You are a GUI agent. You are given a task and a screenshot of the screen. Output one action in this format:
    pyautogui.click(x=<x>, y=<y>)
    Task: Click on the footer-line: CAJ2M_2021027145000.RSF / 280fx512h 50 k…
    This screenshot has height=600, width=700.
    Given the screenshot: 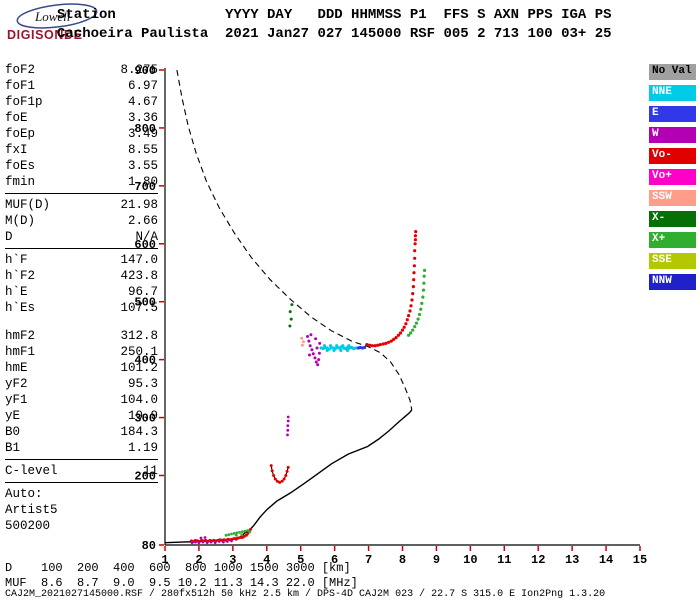 What is the action you would take?
    pyautogui.click(x=305, y=594)
    